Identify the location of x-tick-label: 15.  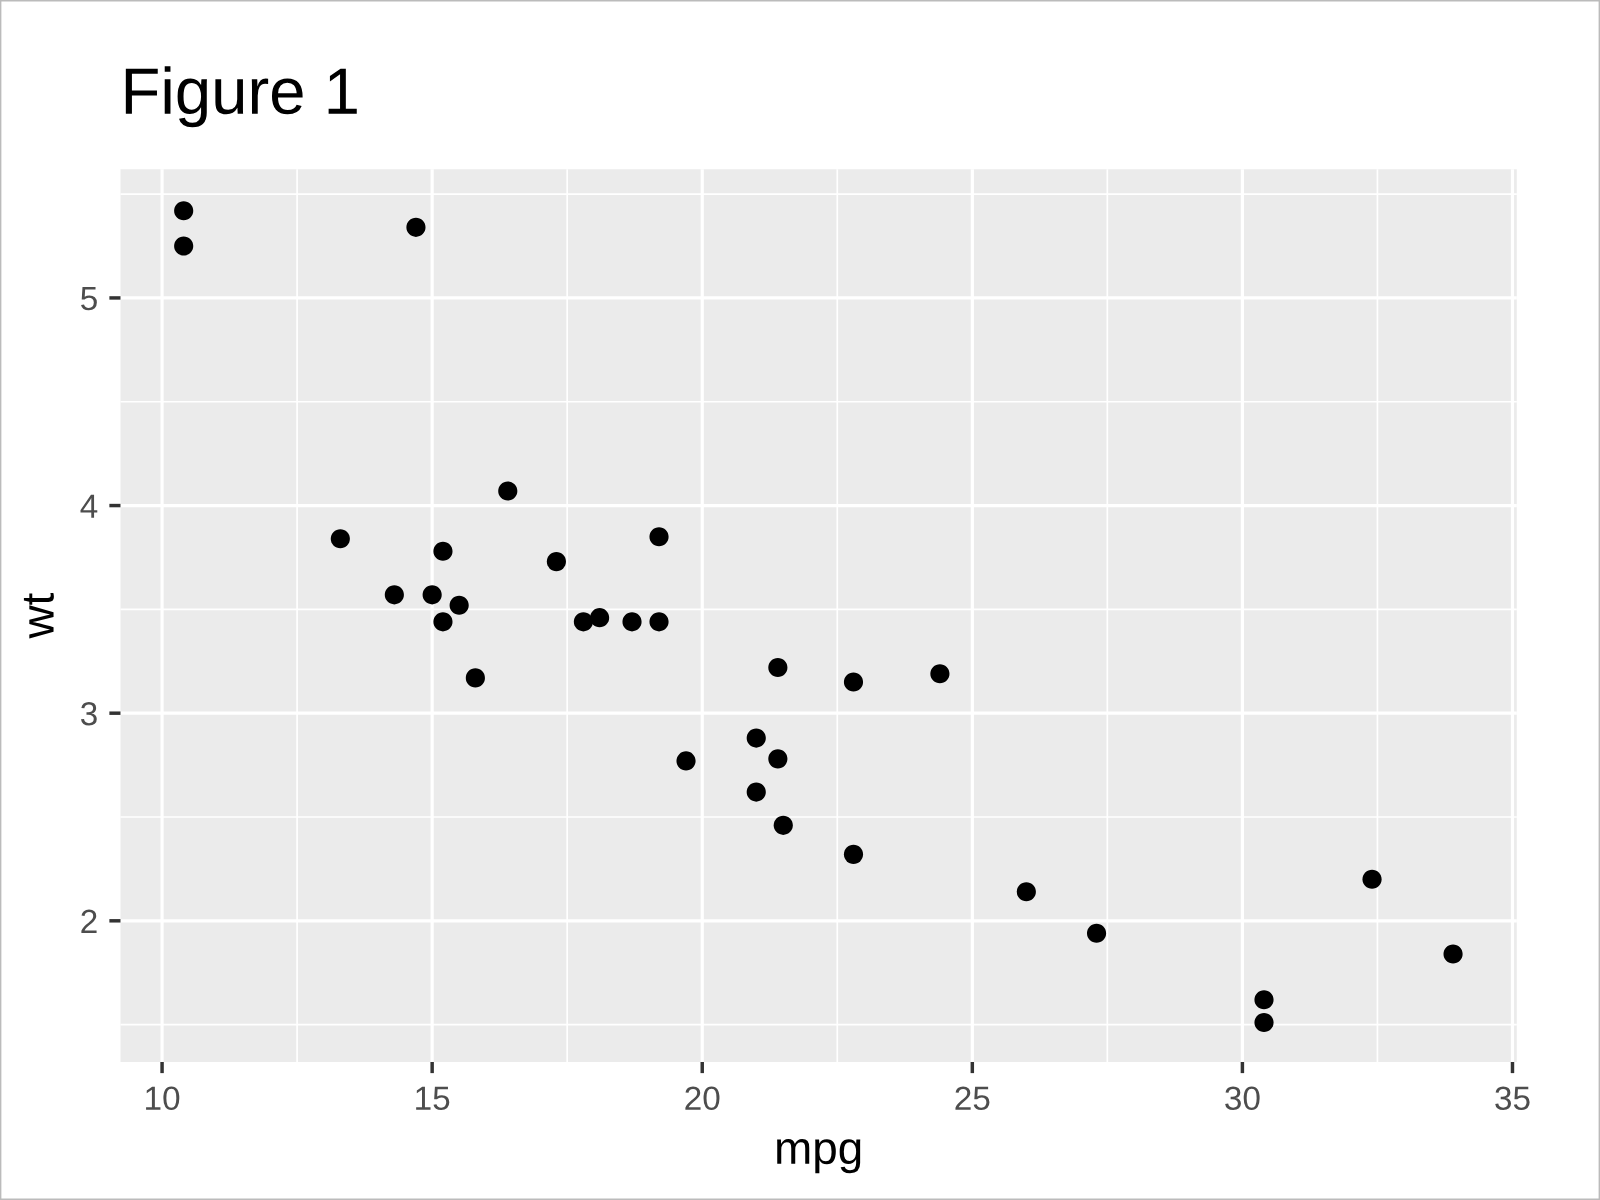
(433, 1098).